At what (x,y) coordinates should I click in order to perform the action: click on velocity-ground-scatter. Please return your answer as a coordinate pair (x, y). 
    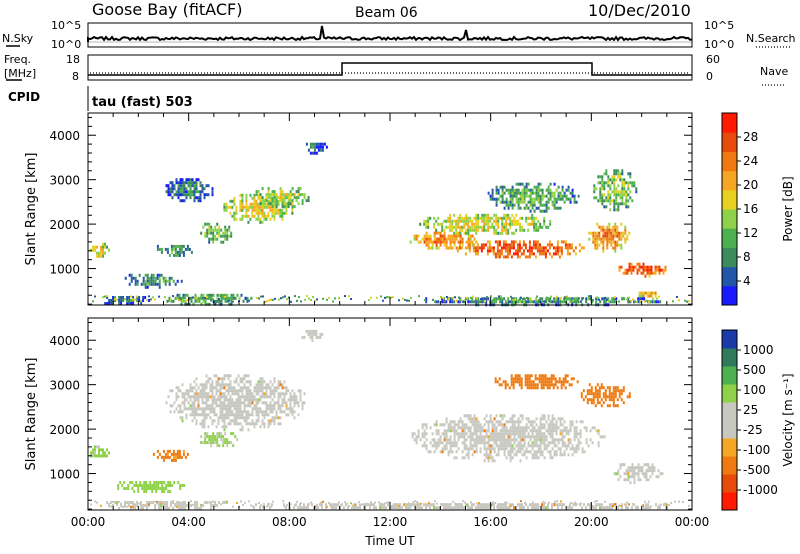
    Looking at the image, I should click on (390, 504).